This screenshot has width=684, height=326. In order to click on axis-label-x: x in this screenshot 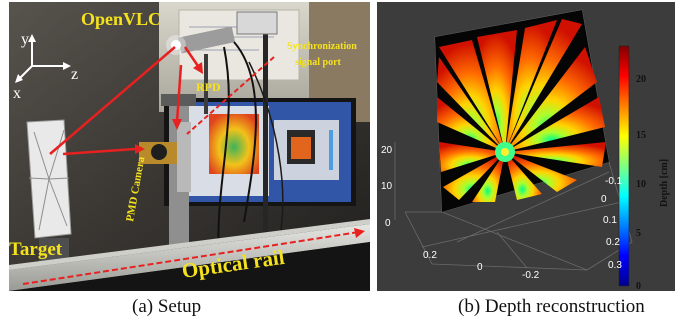, I will do `click(17, 93)`.